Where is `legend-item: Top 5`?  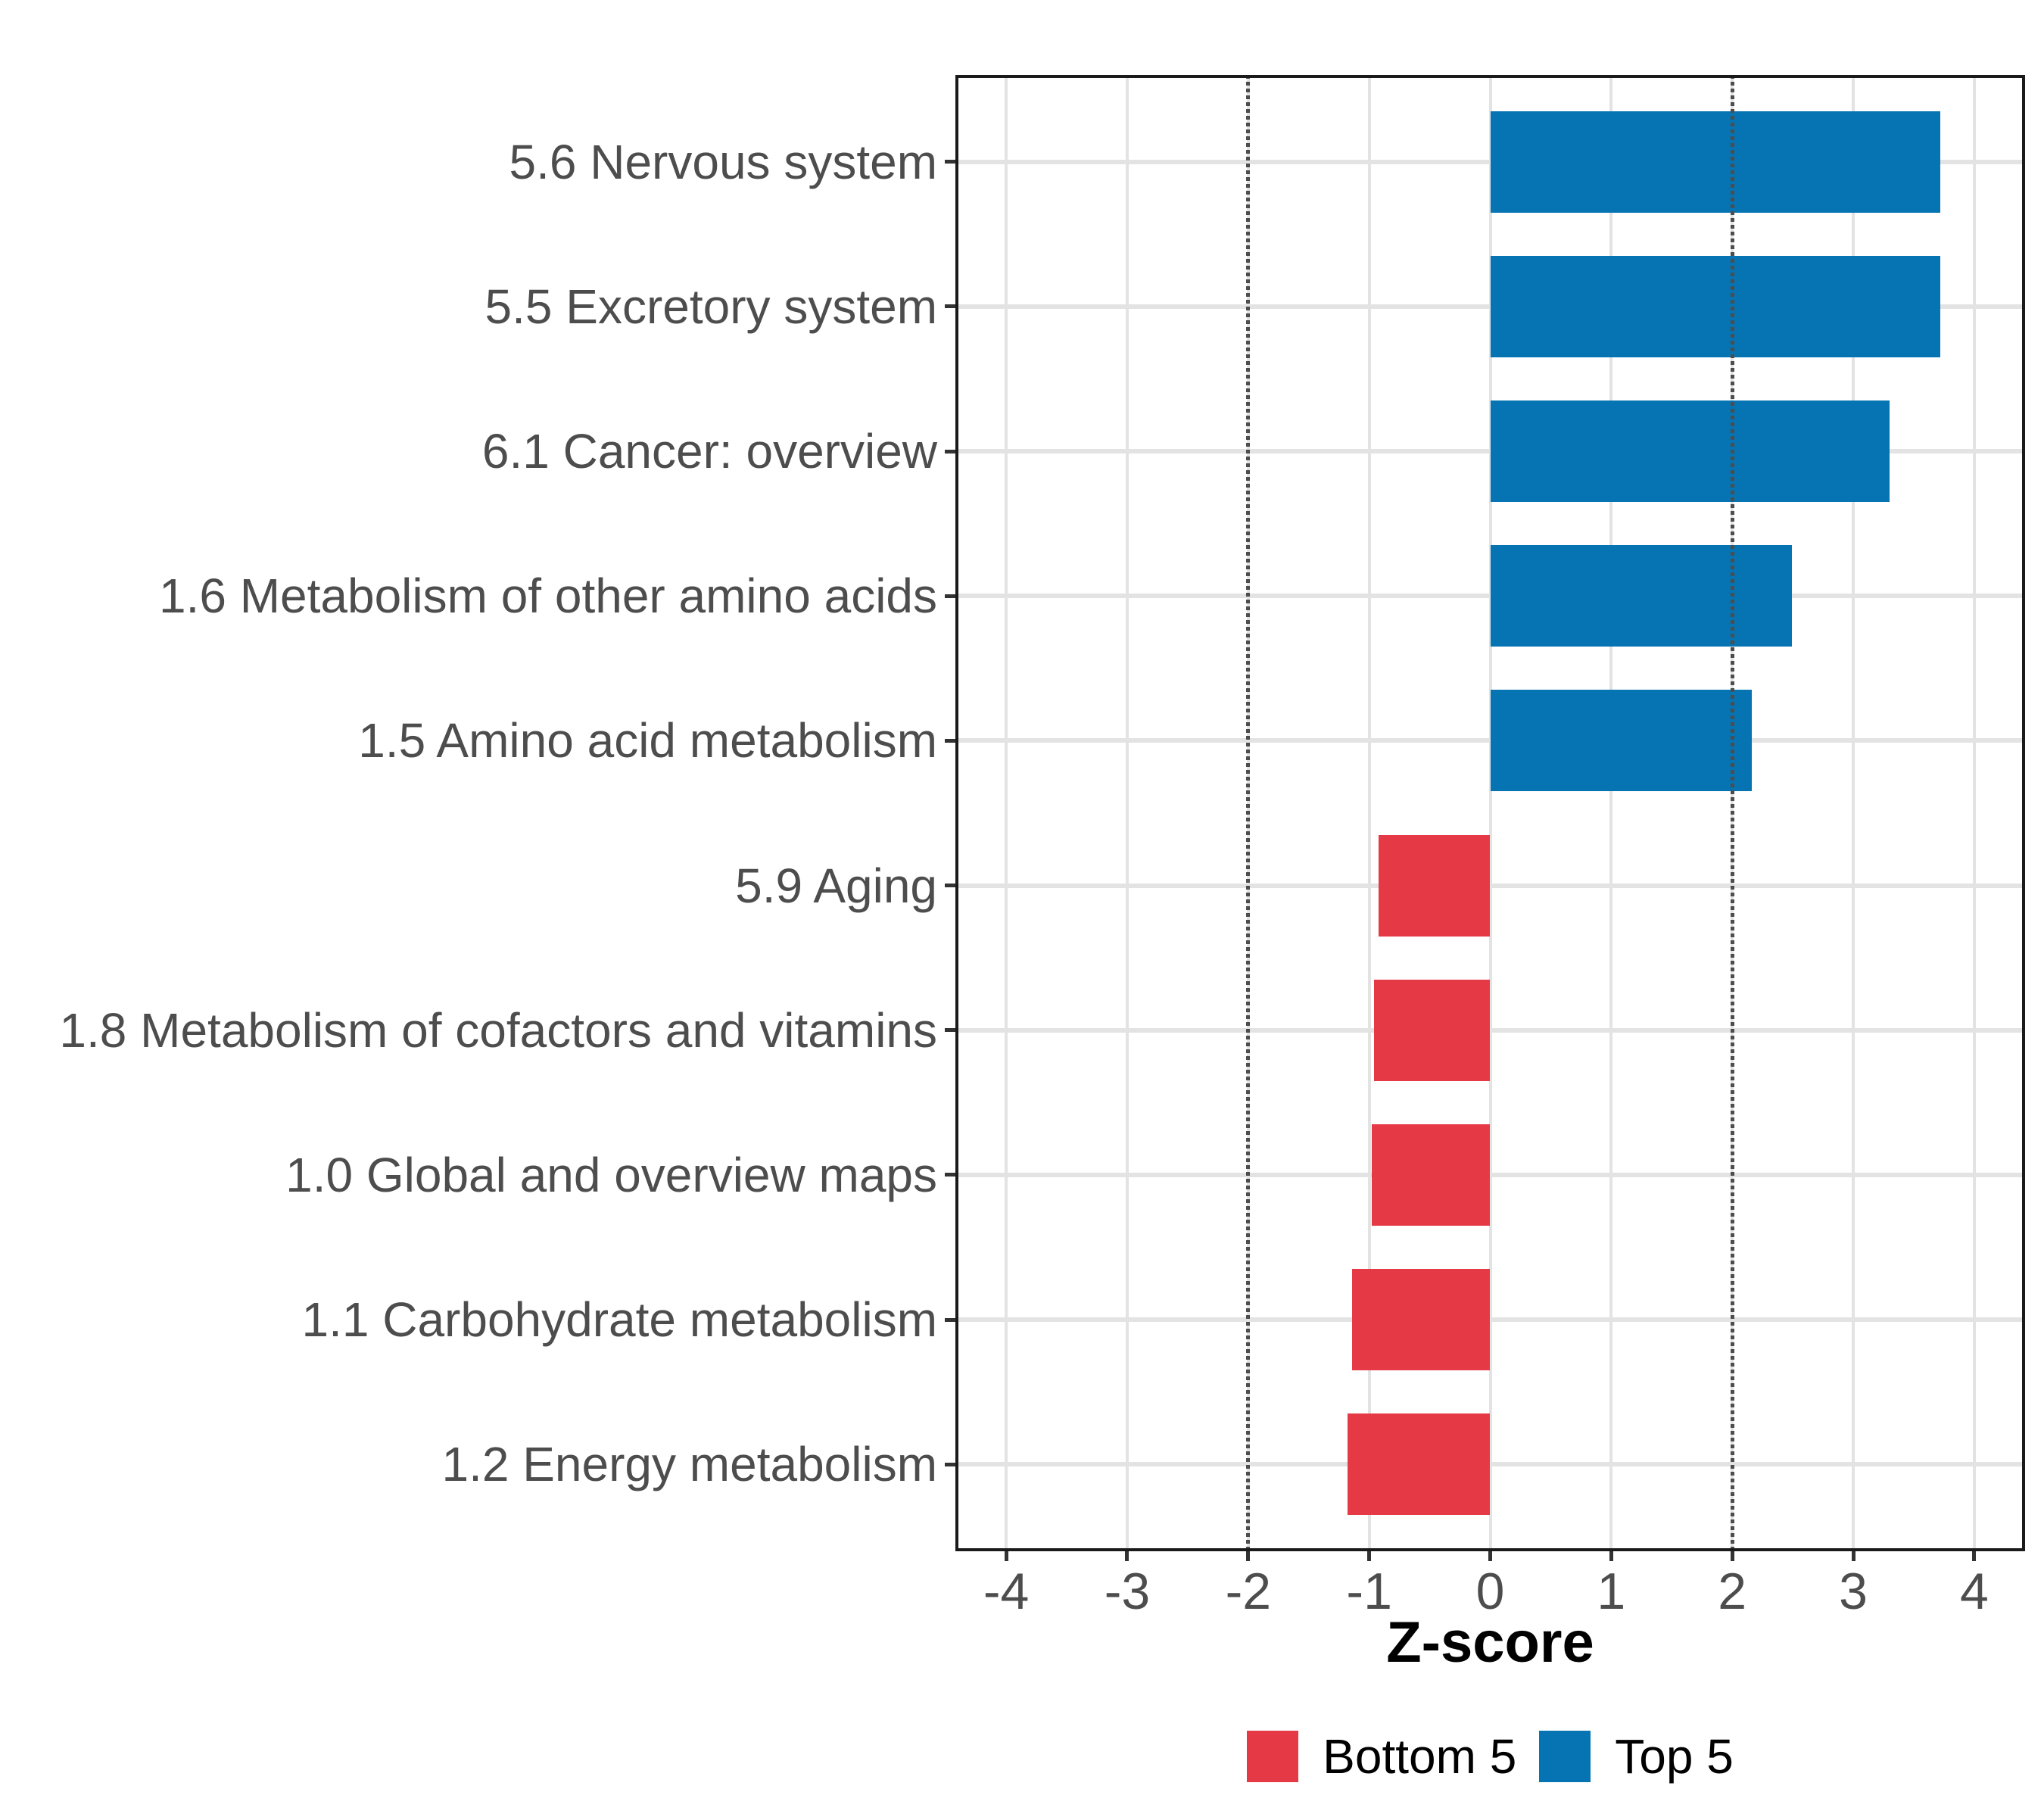 legend-item: Top 5 is located at coordinates (1636, 1756).